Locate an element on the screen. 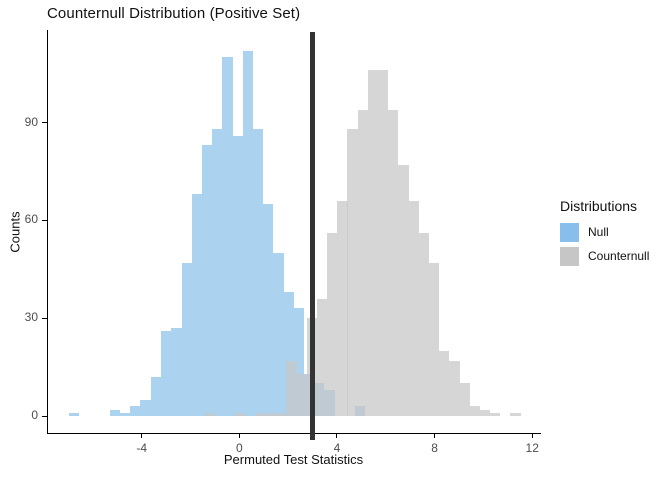  legend-item-label: Null is located at coordinates (598, 232).